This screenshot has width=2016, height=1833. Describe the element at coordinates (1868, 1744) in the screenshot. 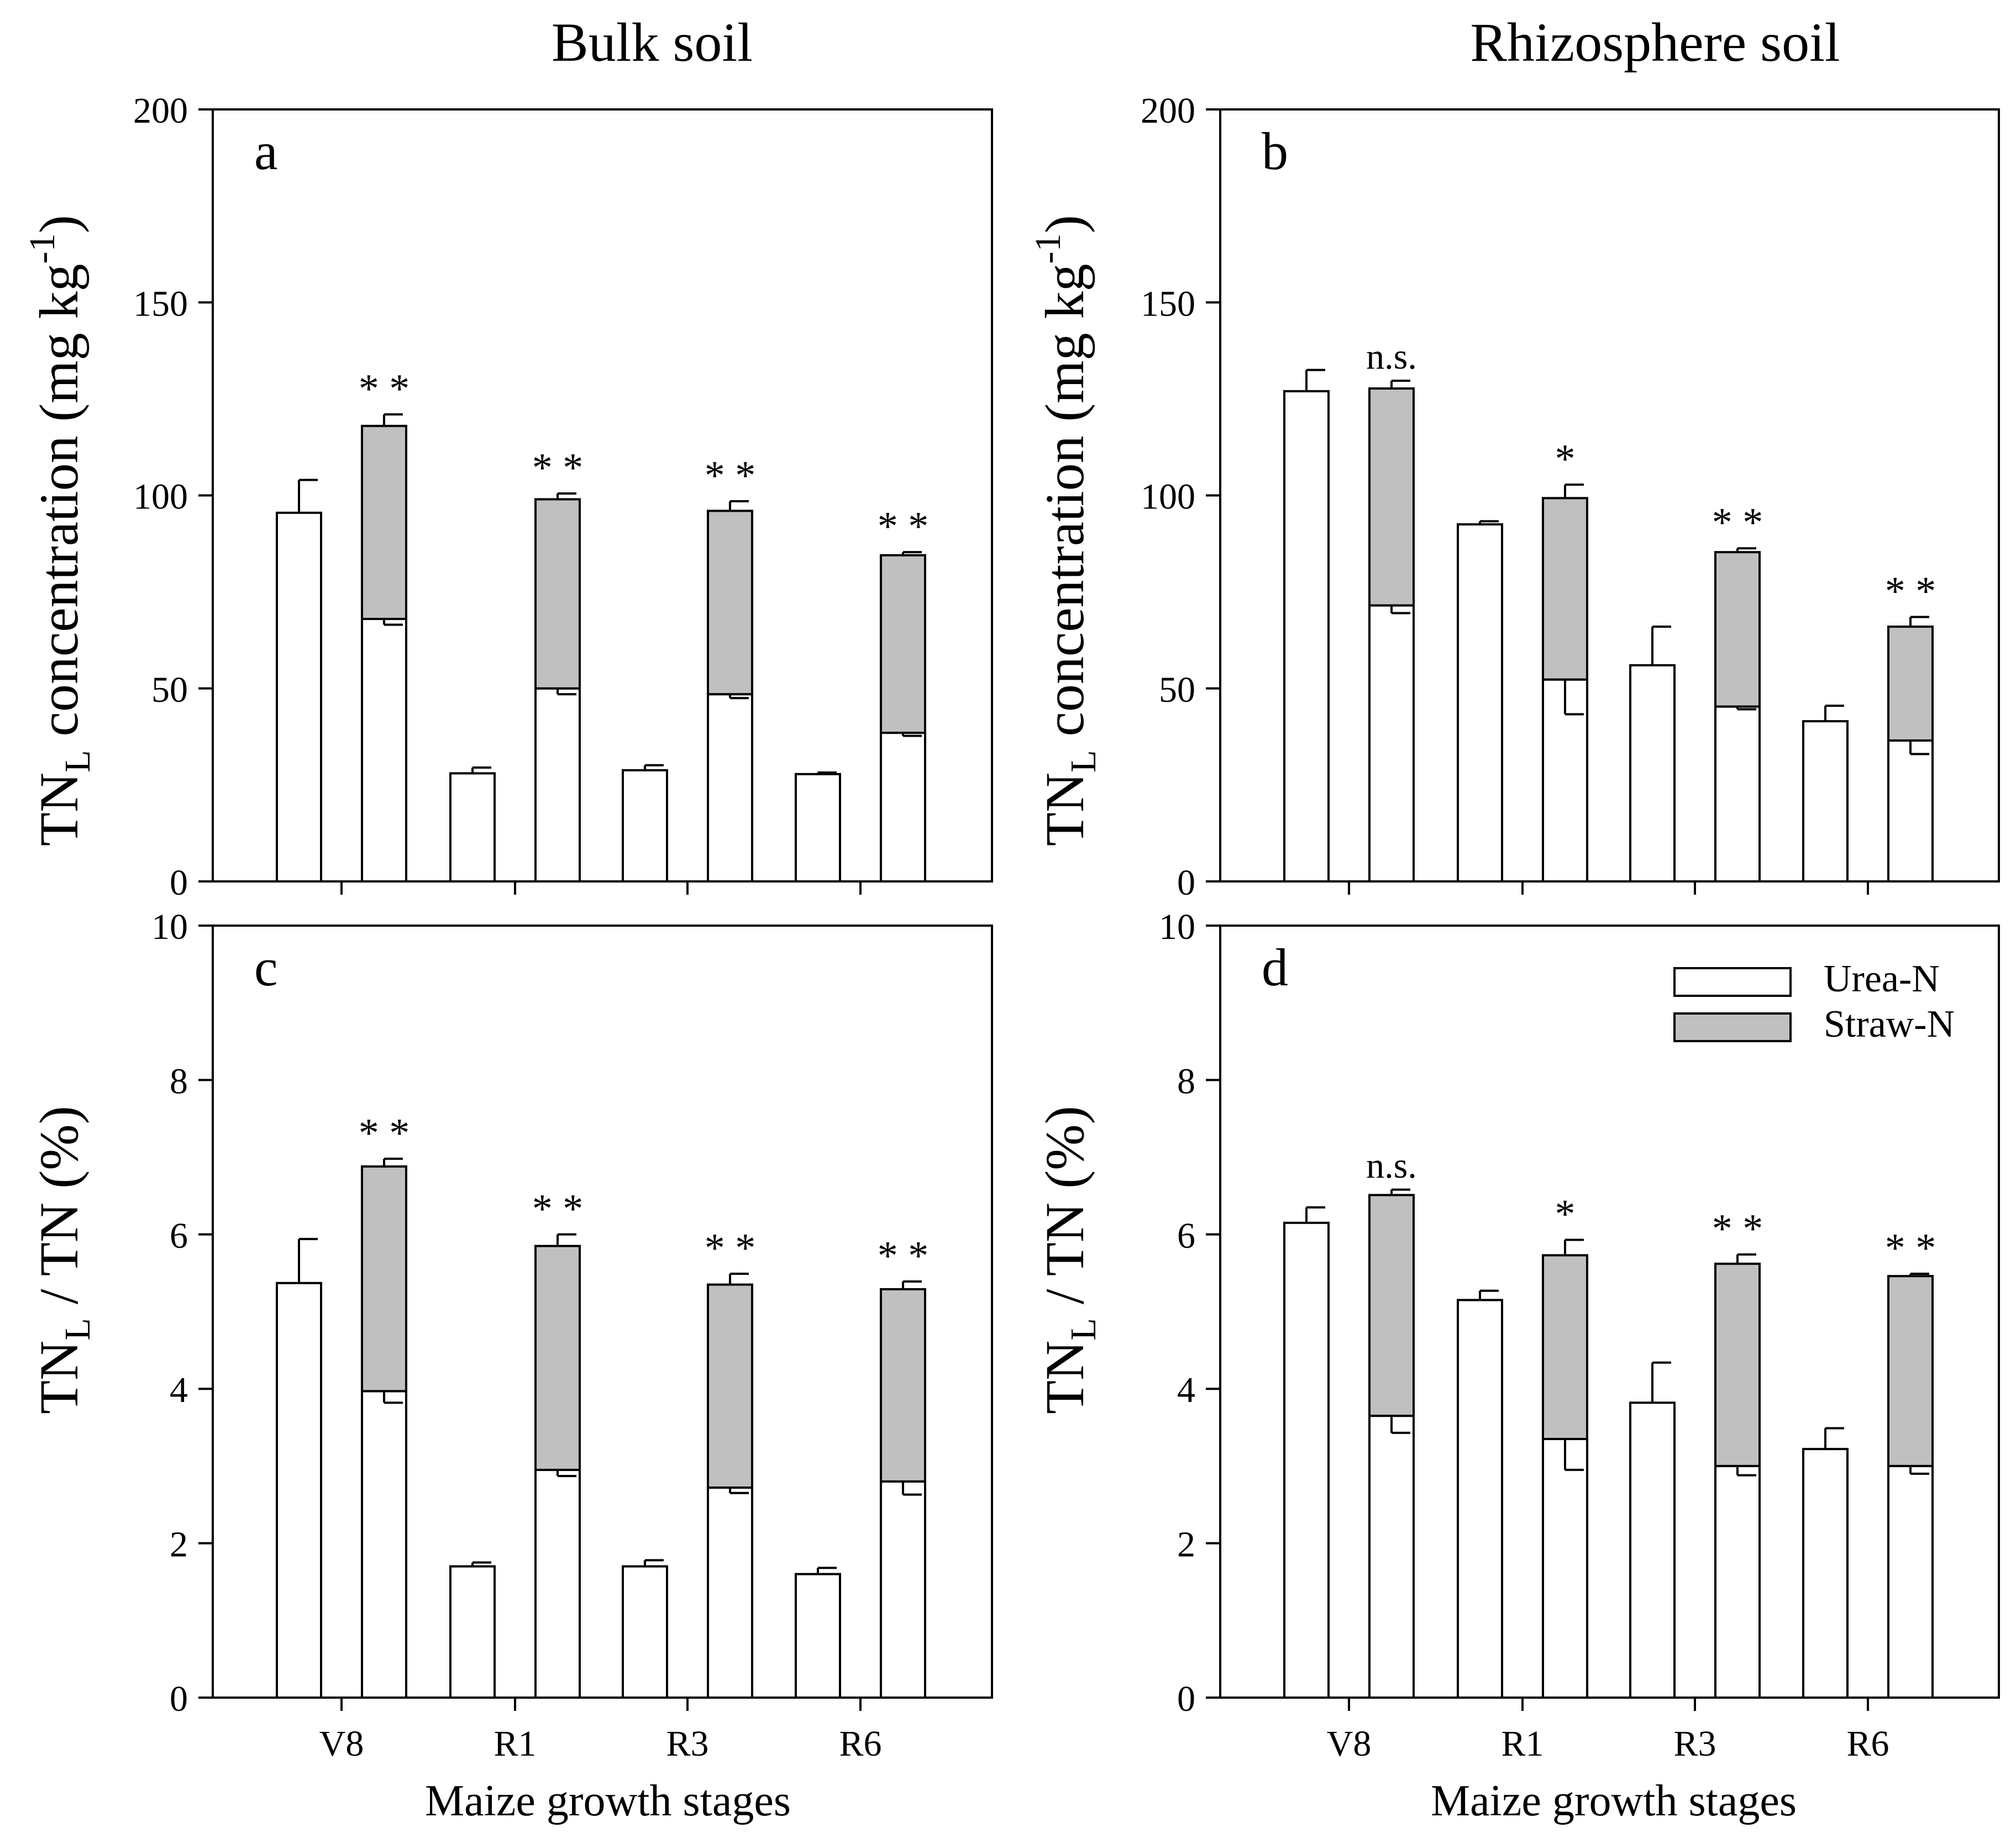

I see `panel-d-xtick-label: R6` at that location.